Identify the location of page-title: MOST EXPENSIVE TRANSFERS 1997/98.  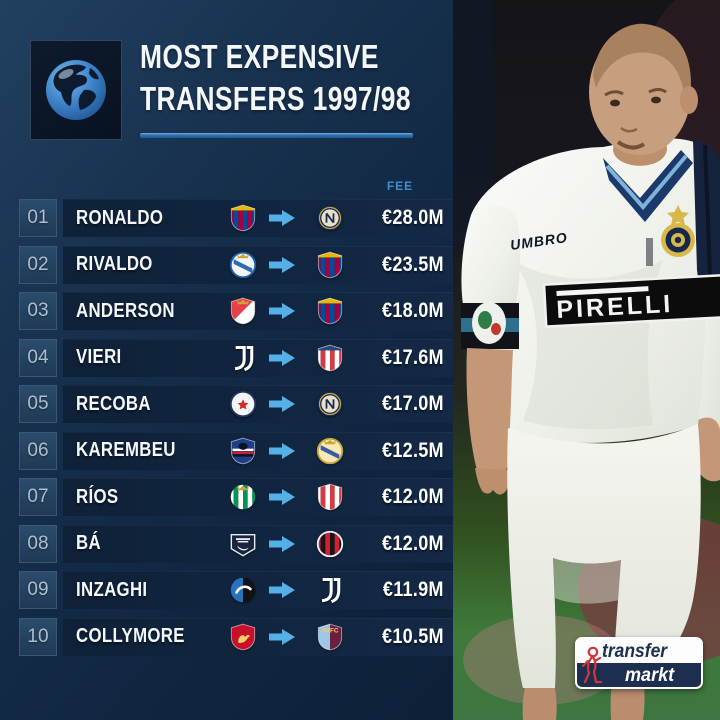
(309, 78).